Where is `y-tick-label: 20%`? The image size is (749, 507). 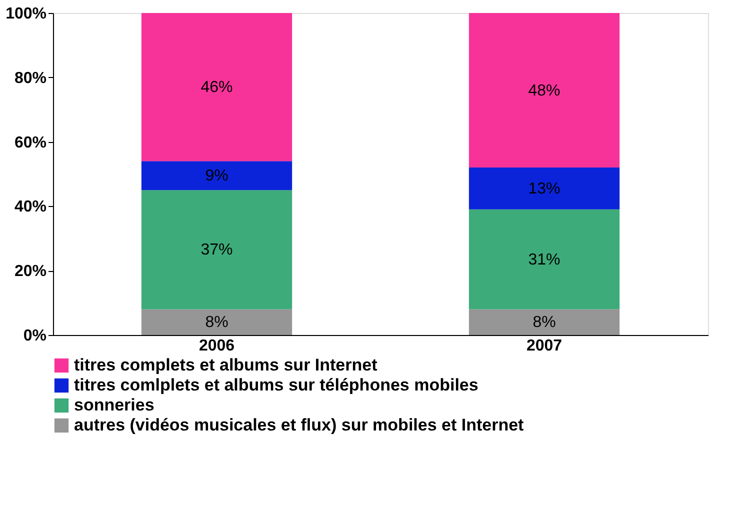
y-tick-label: 20% is located at coordinates (30, 271).